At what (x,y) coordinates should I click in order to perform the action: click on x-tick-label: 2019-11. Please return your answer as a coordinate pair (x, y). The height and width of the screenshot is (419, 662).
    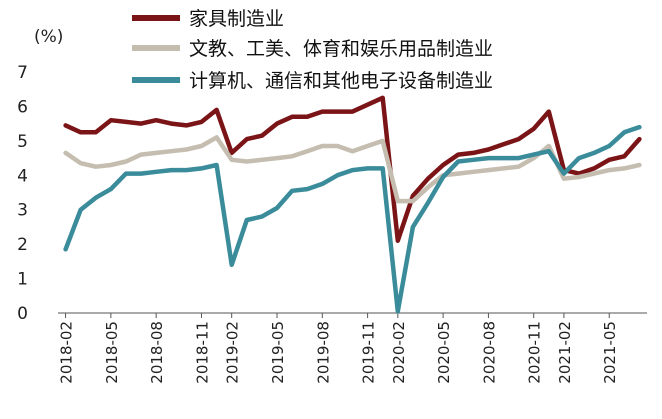
    Looking at the image, I should click on (369, 352).